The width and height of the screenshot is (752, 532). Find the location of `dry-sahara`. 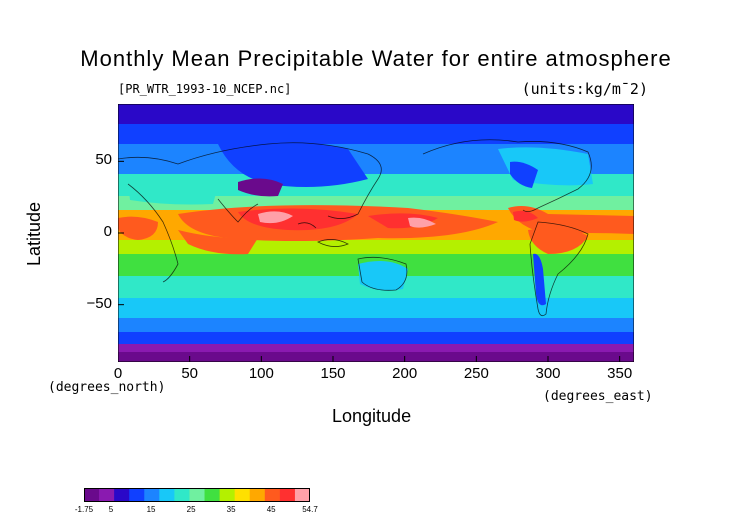

dry-sahara is located at coordinates (173, 193).